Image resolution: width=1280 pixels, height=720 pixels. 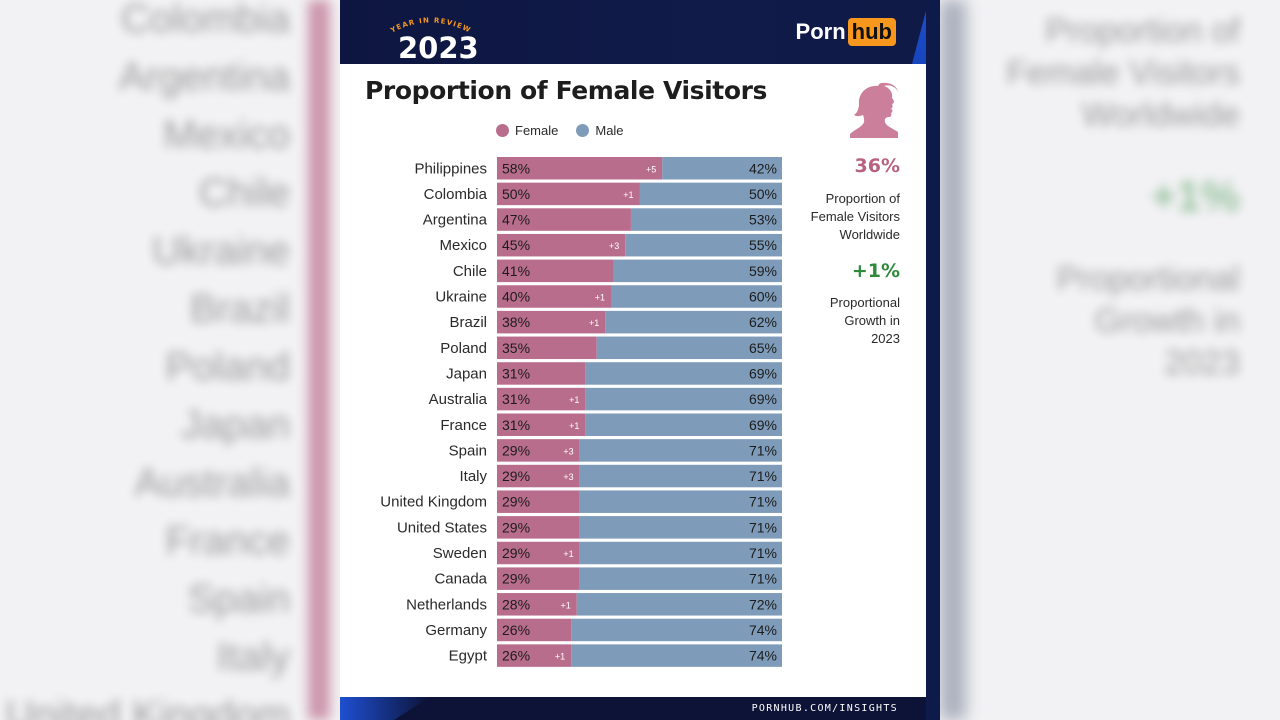 What do you see at coordinates (869, 234) in the screenshot?
I see `stat-worldwide-line: Worldwide` at bounding box center [869, 234].